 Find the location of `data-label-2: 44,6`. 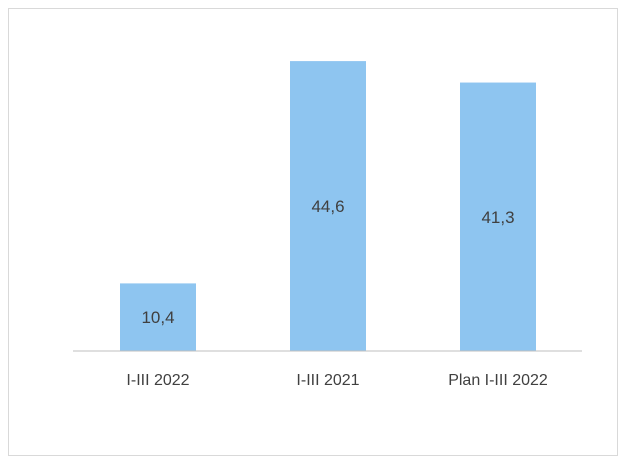

data-label-2: 44,6 is located at coordinates (327, 206).